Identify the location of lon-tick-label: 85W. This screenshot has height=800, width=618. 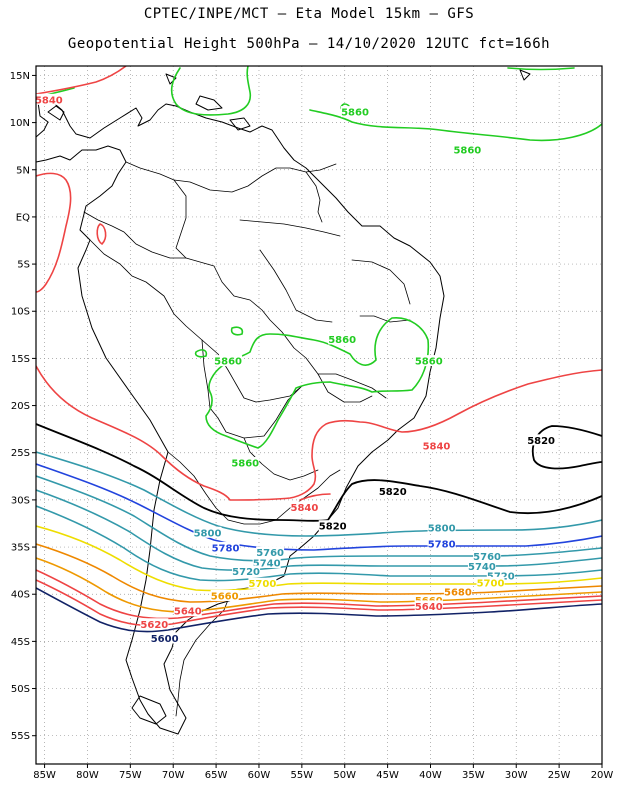
(44, 775).